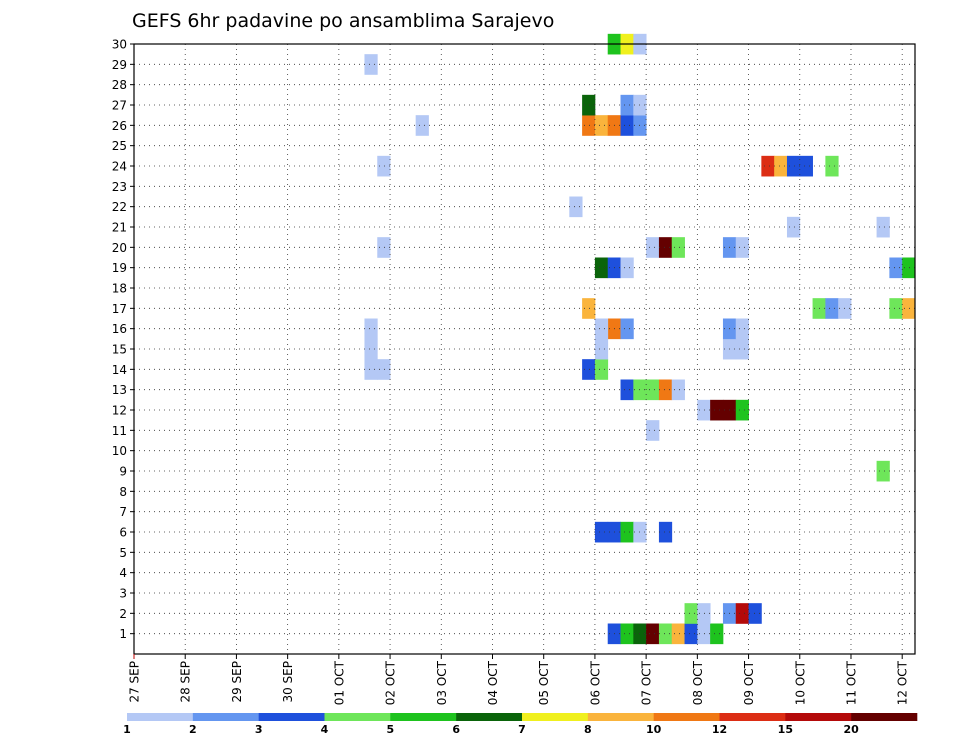  Describe the element at coordinates (259, 729) in the screenshot. I see `legend-label: 3` at that location.